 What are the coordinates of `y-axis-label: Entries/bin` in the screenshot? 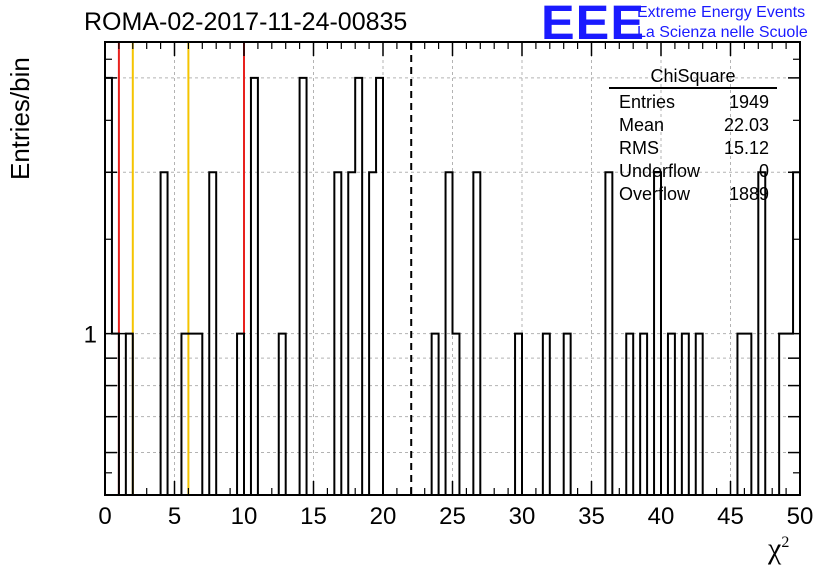 It's located at (20, 118).